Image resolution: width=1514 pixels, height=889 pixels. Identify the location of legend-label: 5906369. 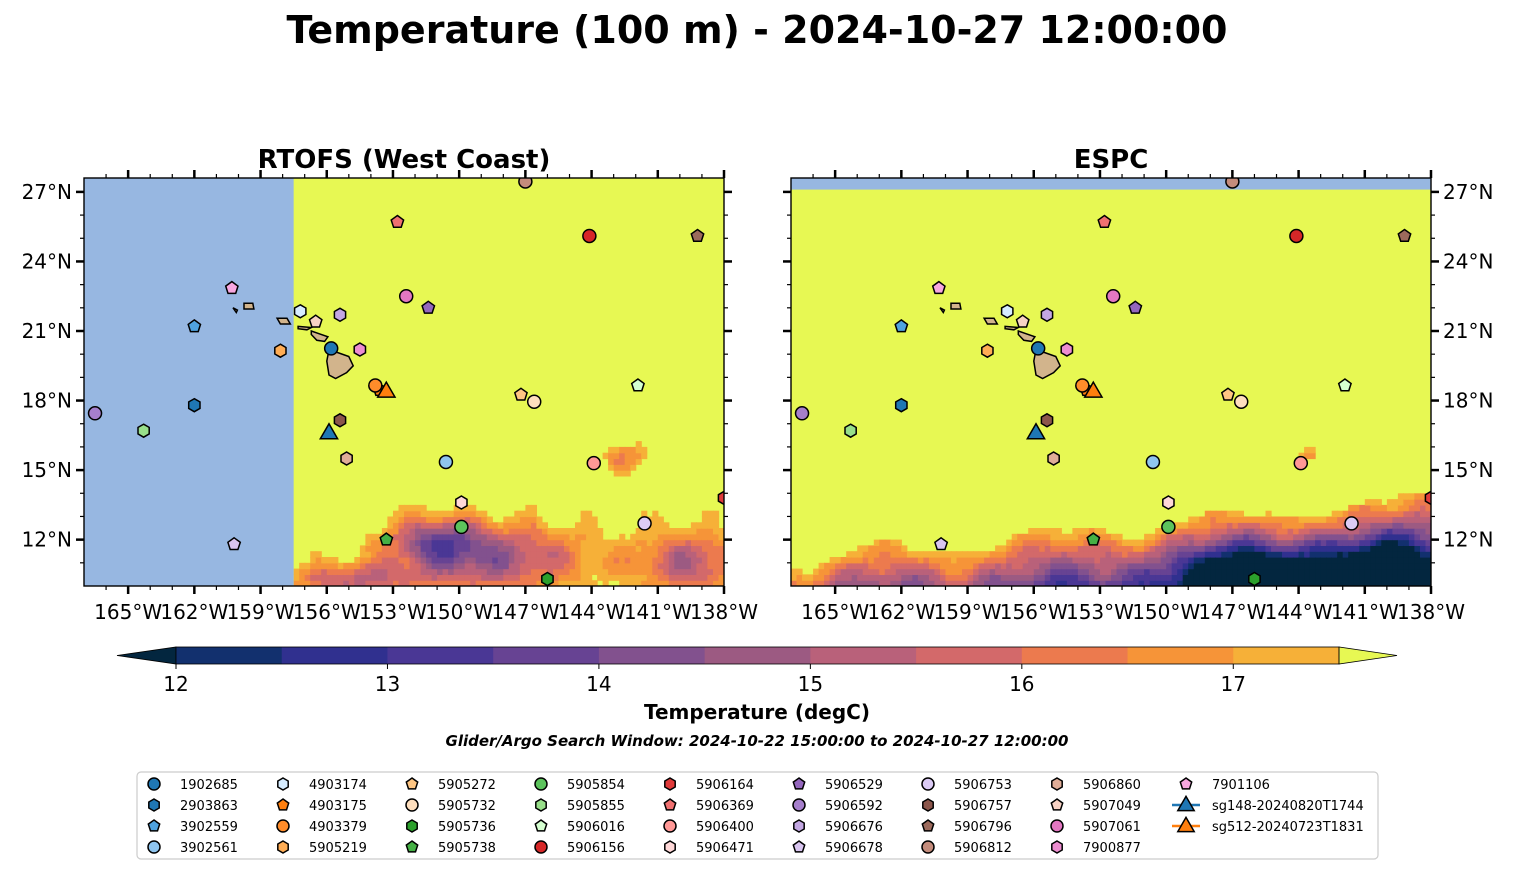
(725, 806).